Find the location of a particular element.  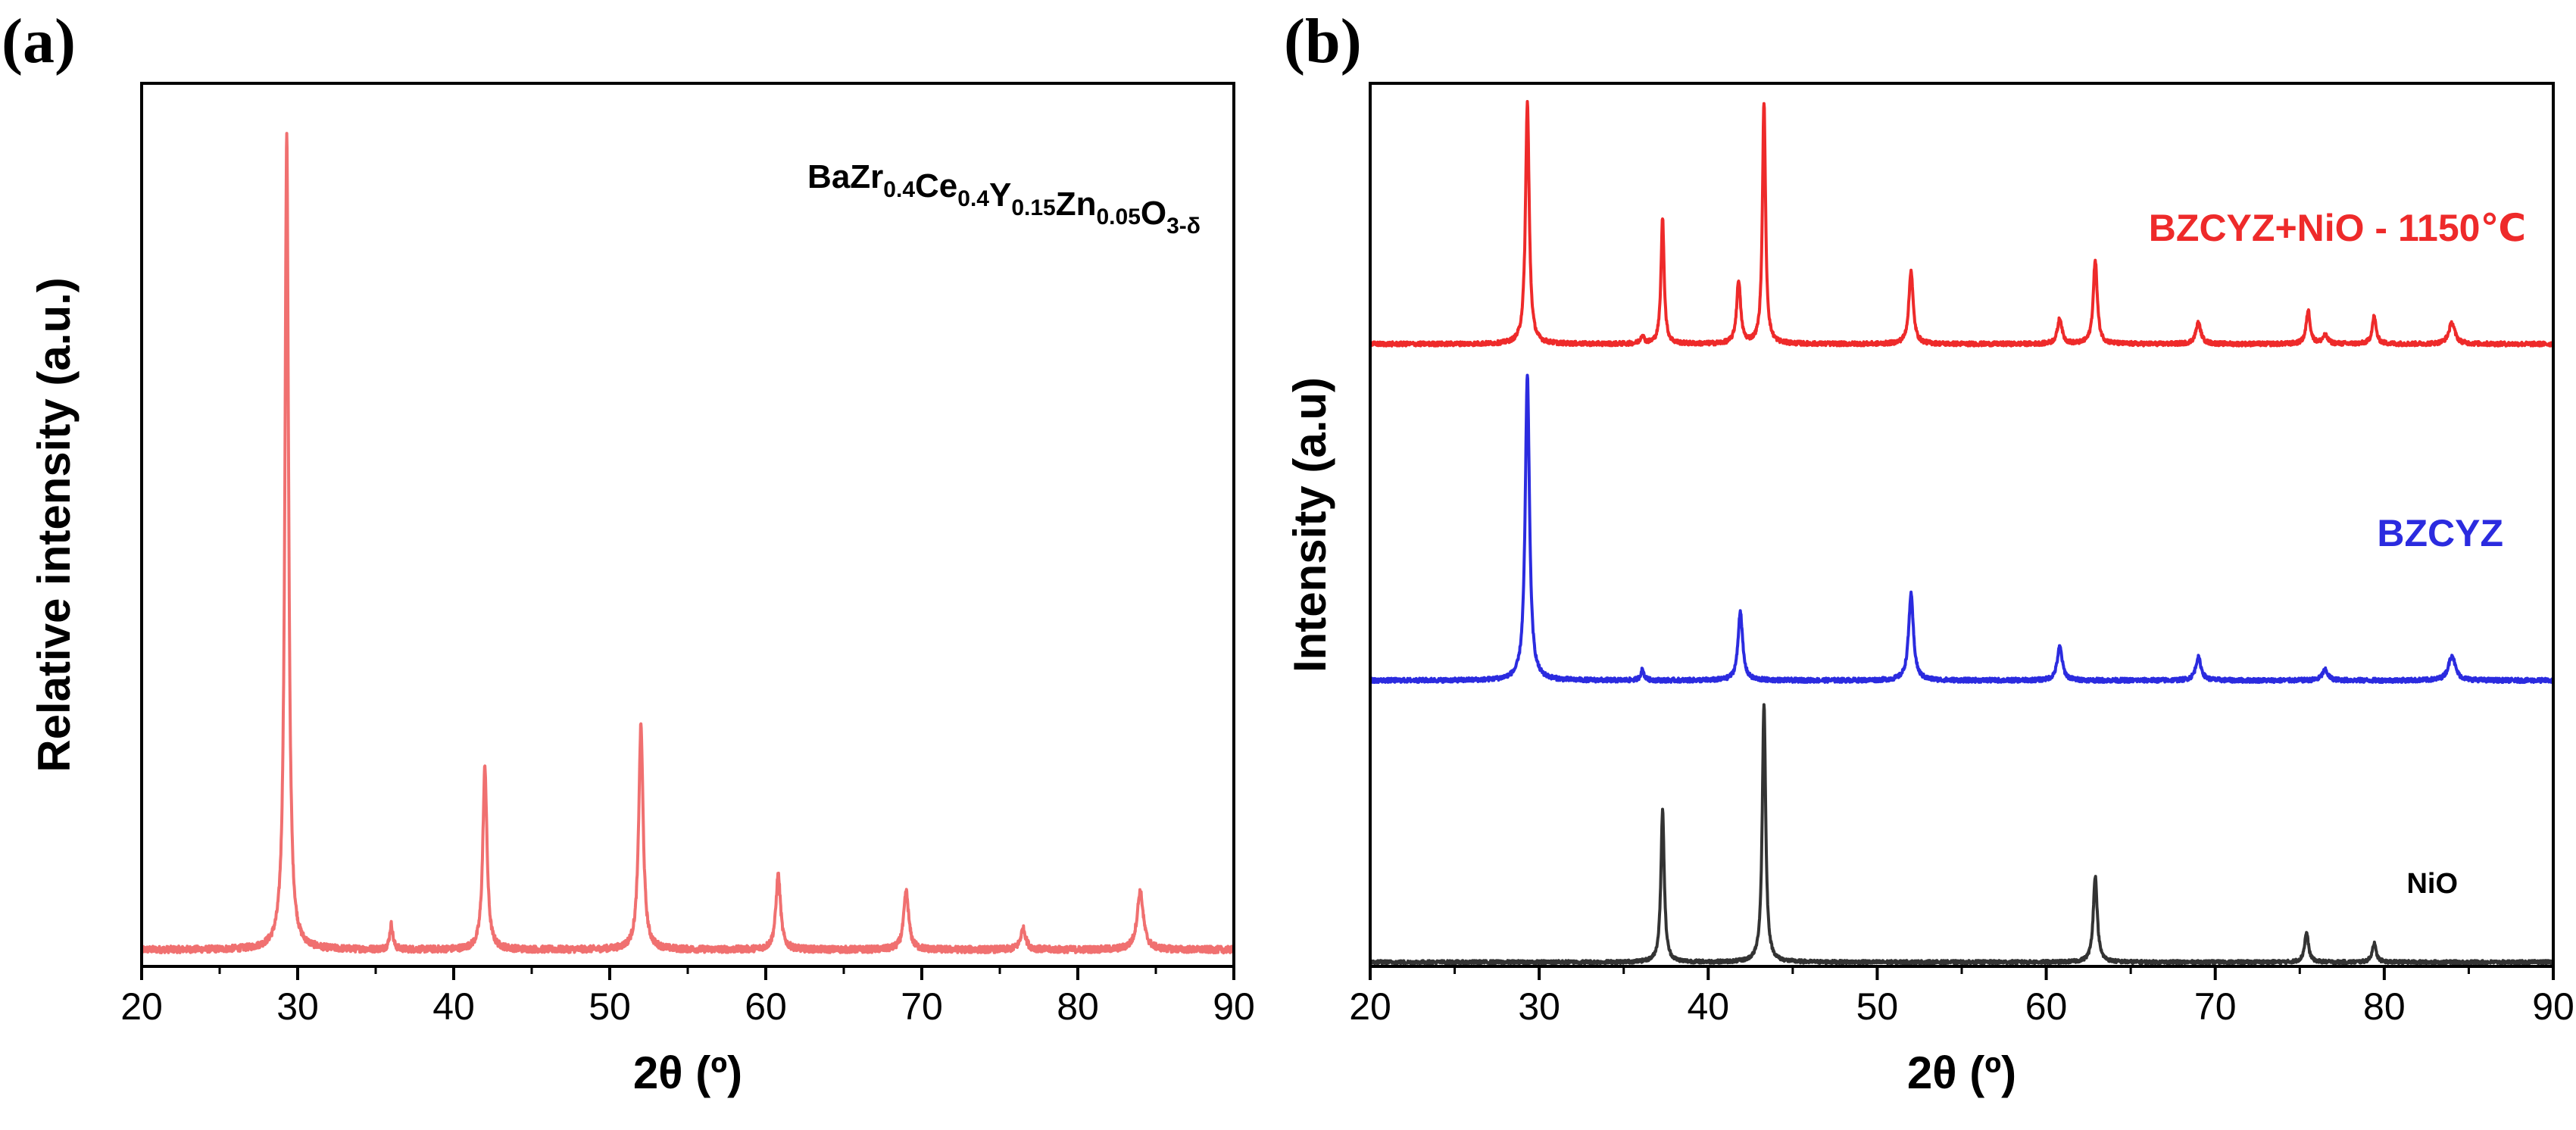

panel-b-tag: (b) is located at coordinates (1323, 41).